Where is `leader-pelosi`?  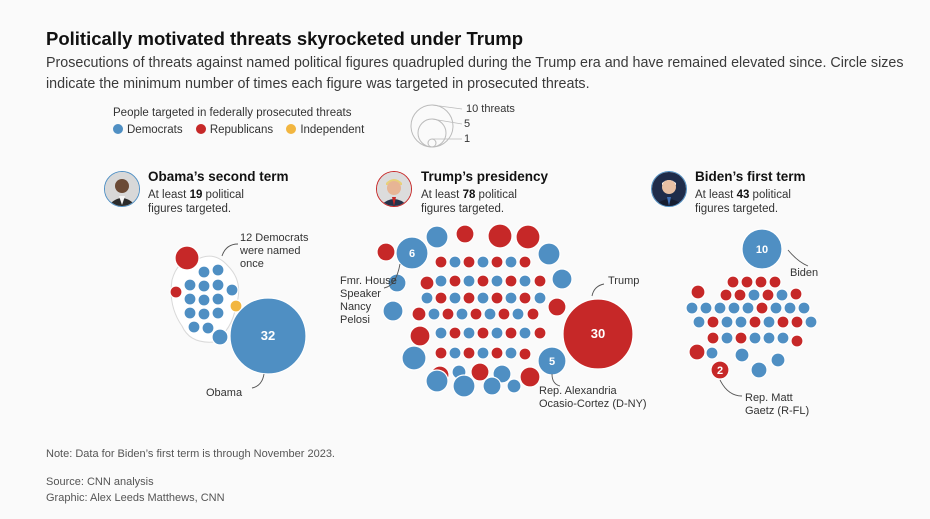 leader-pelosi is located at coordinates (392, 276).